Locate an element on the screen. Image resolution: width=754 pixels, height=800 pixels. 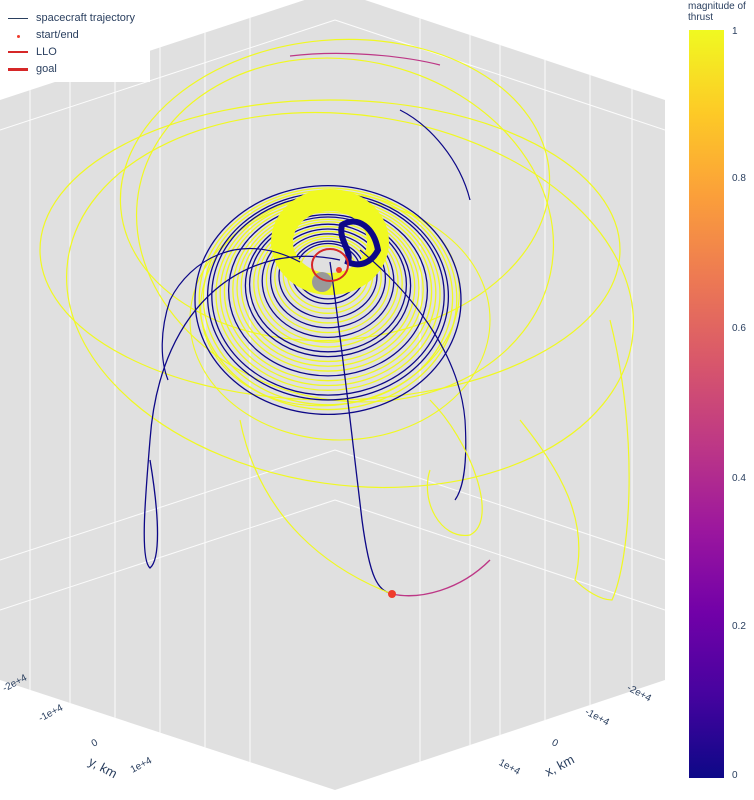
end-marker is located at coordinates (392, 594).